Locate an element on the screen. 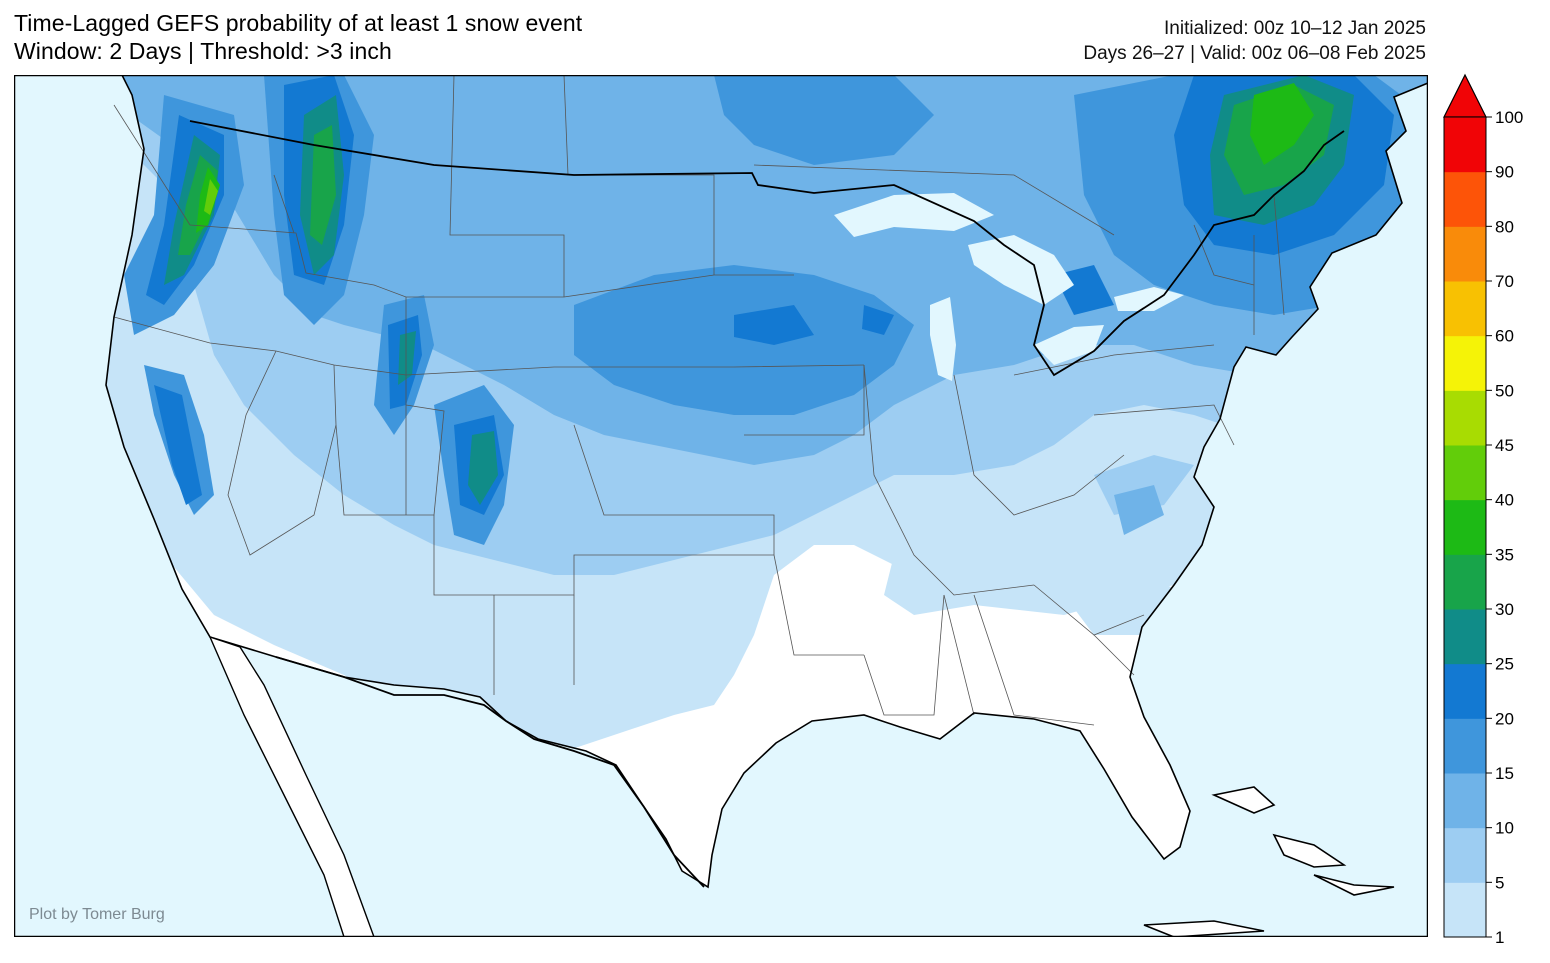 The image size is (1550, 963). great-lakes is located at coordinates (1009, 287).